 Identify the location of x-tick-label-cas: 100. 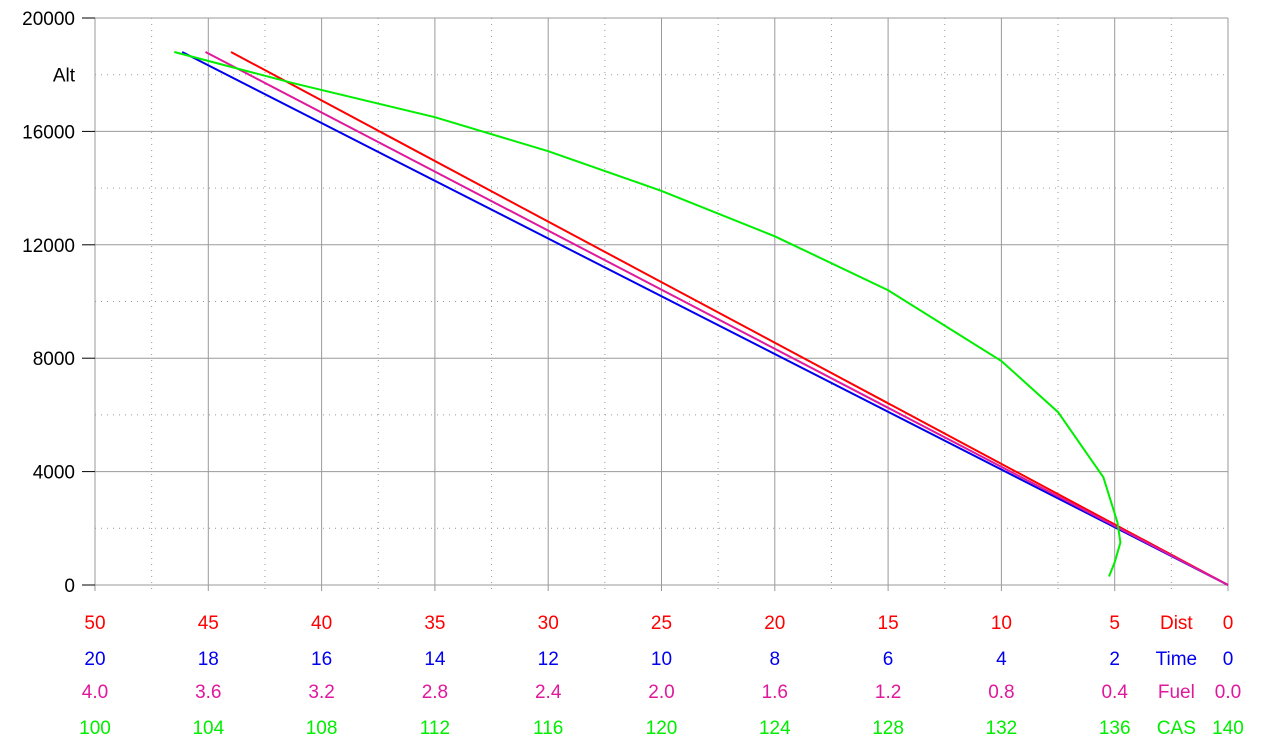
(95, 728).